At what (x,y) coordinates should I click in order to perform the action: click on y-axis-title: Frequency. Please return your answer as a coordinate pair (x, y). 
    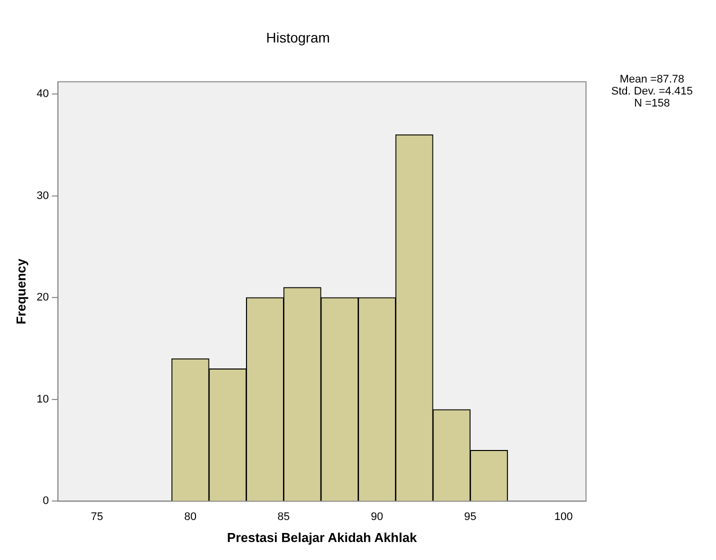
    Looking at the image, I should click on (20, 291).